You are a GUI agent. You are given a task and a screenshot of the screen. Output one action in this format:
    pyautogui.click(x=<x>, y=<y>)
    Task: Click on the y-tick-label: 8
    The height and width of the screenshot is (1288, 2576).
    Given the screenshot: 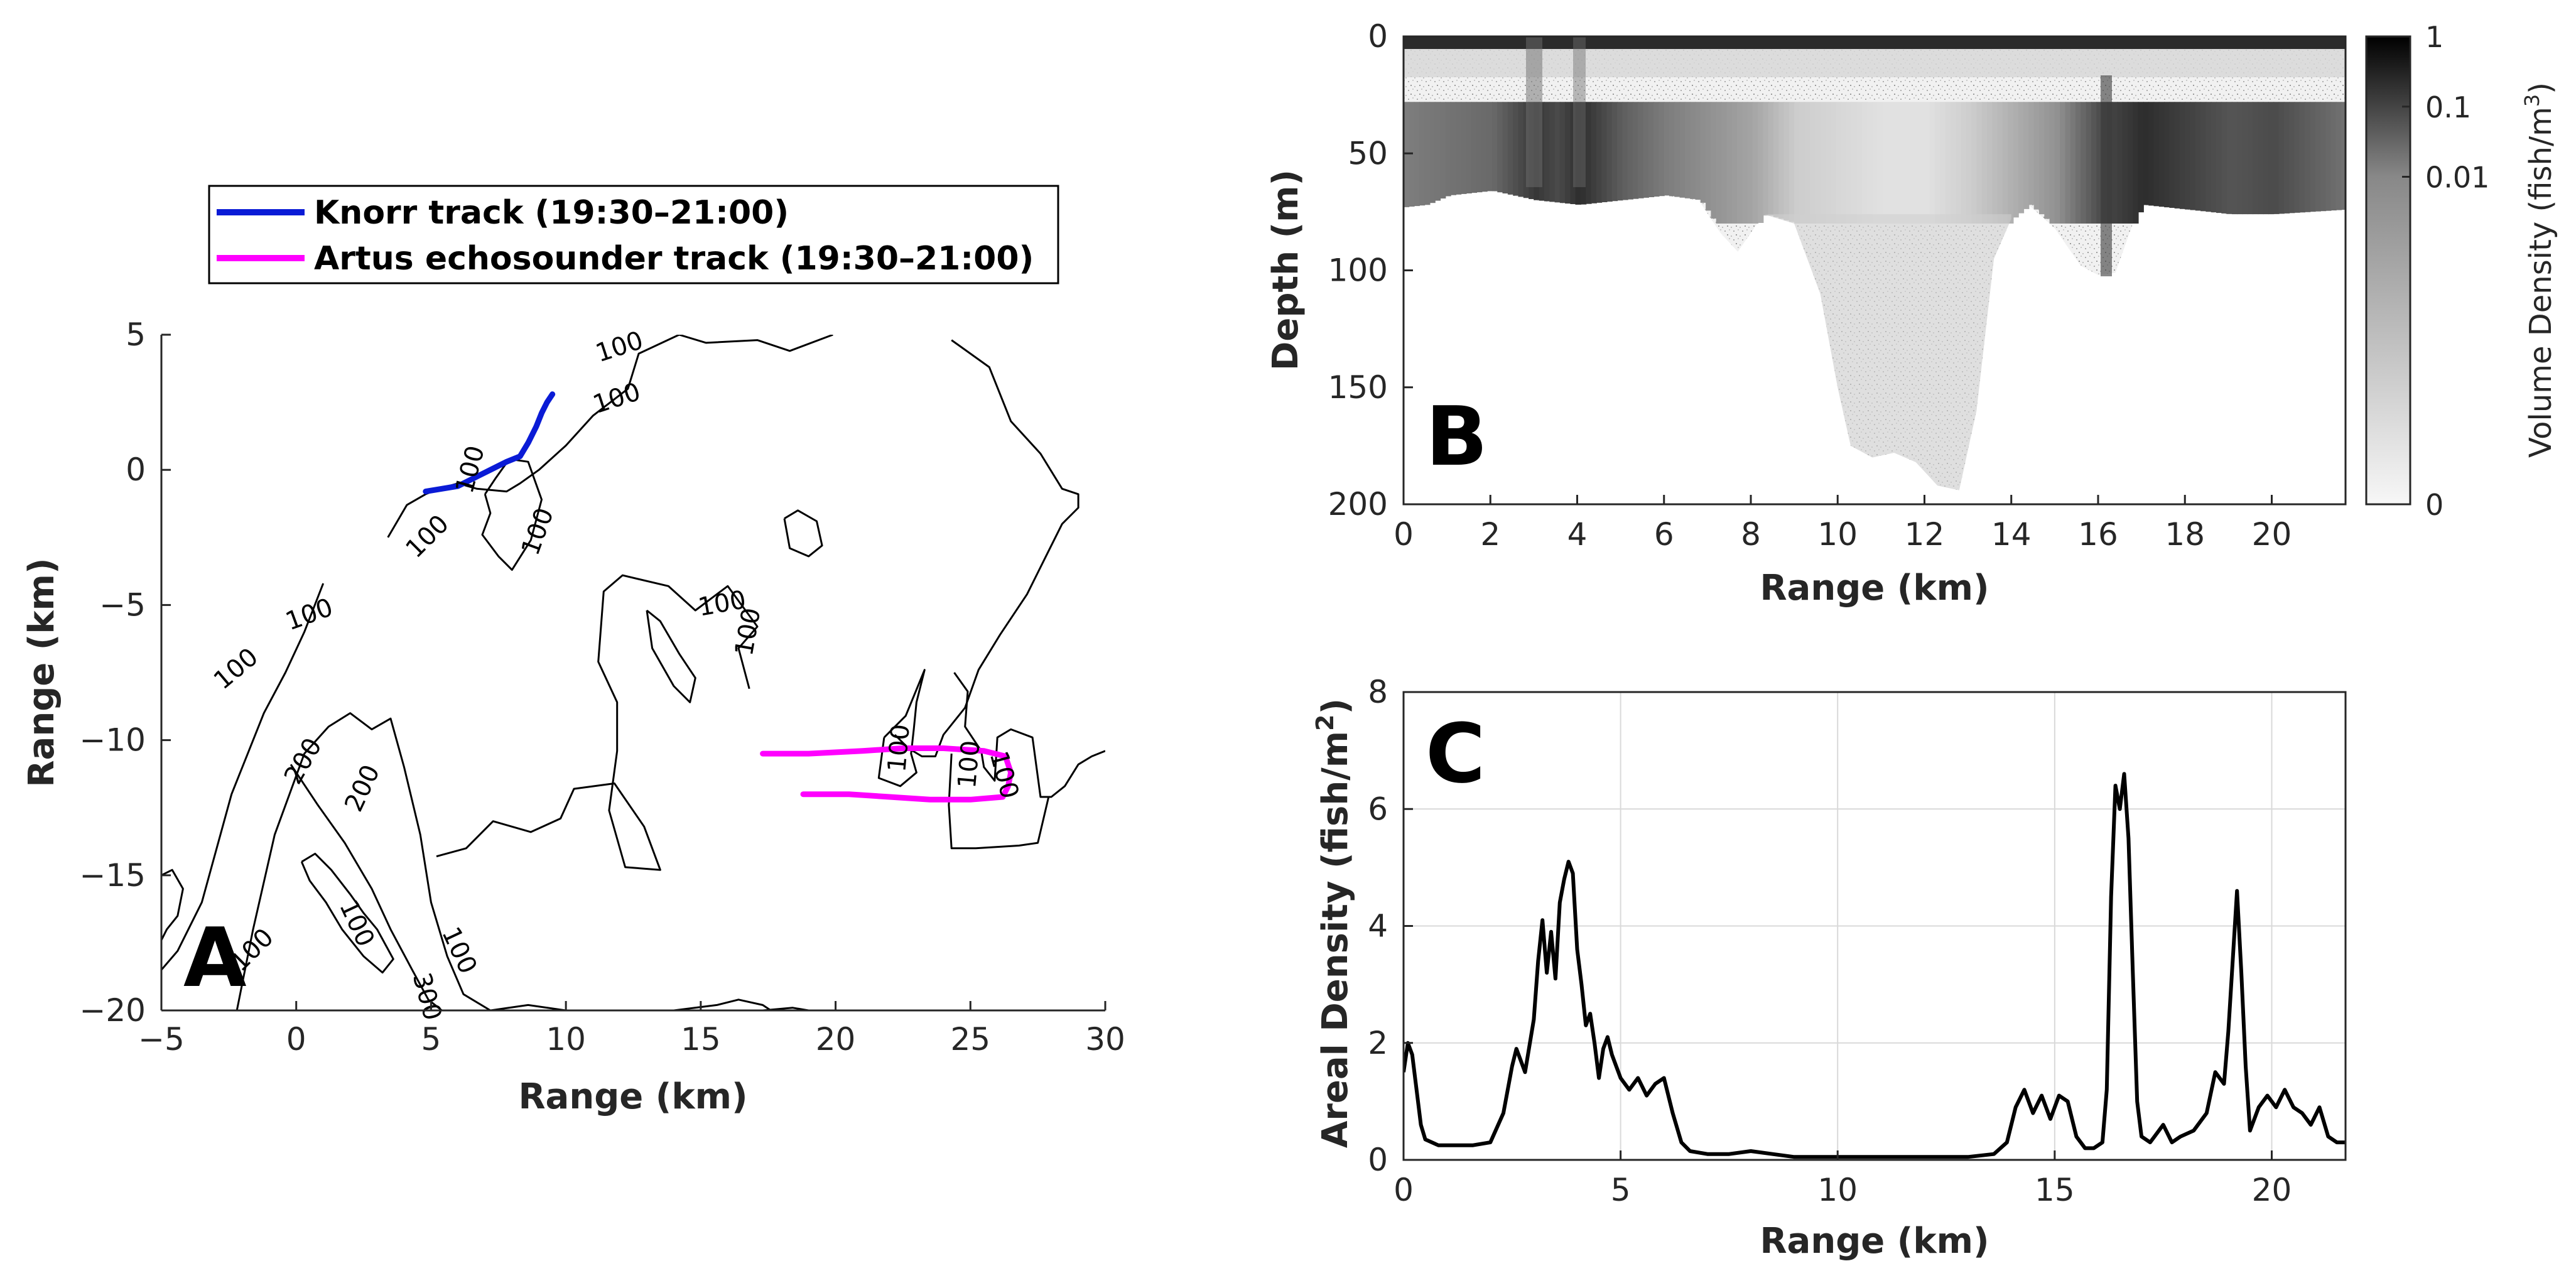 What is the action you would take?
    pyautogui.click(x=1378, y=692)
    